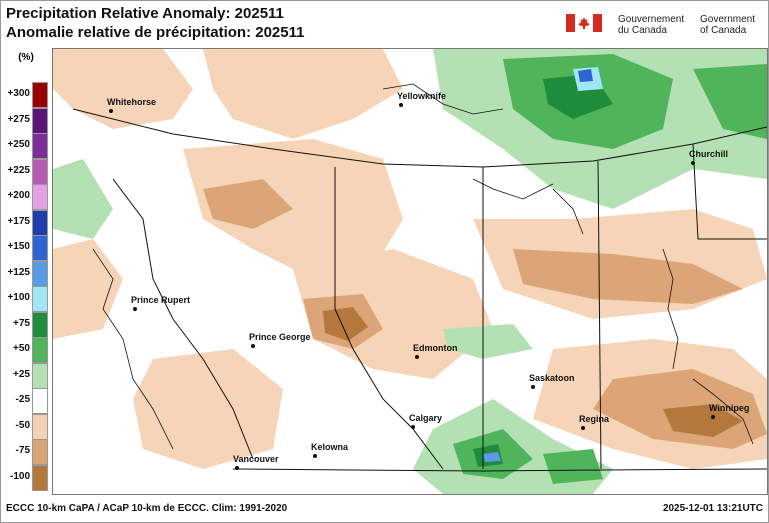 The width and height of the screenshot is (769, 523). Describe the element at coordinates (18, 93) in the screenshot. I see `legend-label: +300` at that location.